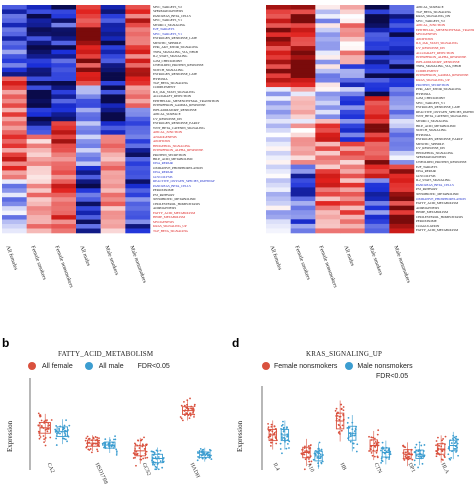 This screenshot has width=474, height=485. I want to click on gene-set-label: ADIPOGENESIS, so click(428, 207).